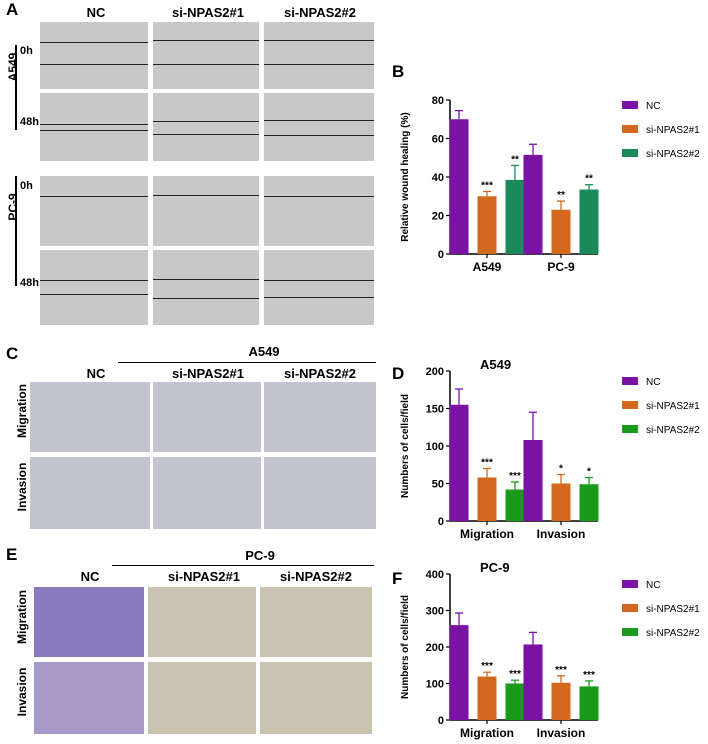  Describe the element at coordinates (206, 287) in the screenshot. I see `micrograph-pc9-si1-48h` at that location.